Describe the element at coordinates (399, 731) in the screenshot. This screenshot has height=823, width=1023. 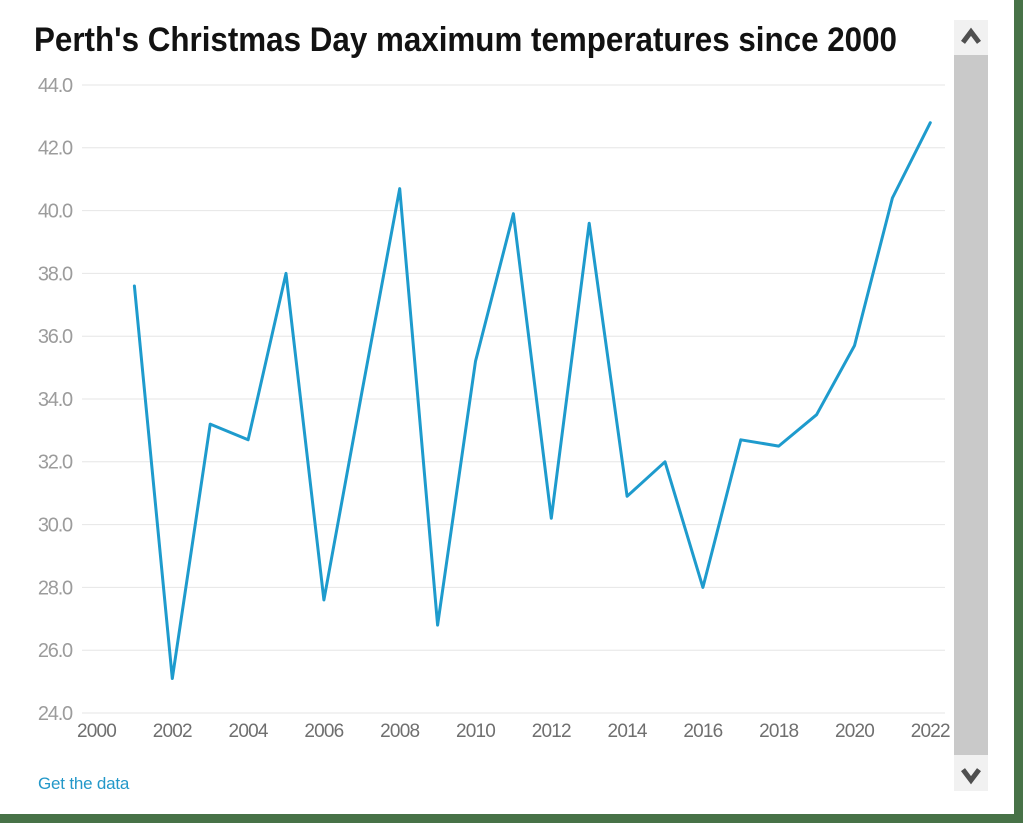
I see `svg-text: 2008` at that location.